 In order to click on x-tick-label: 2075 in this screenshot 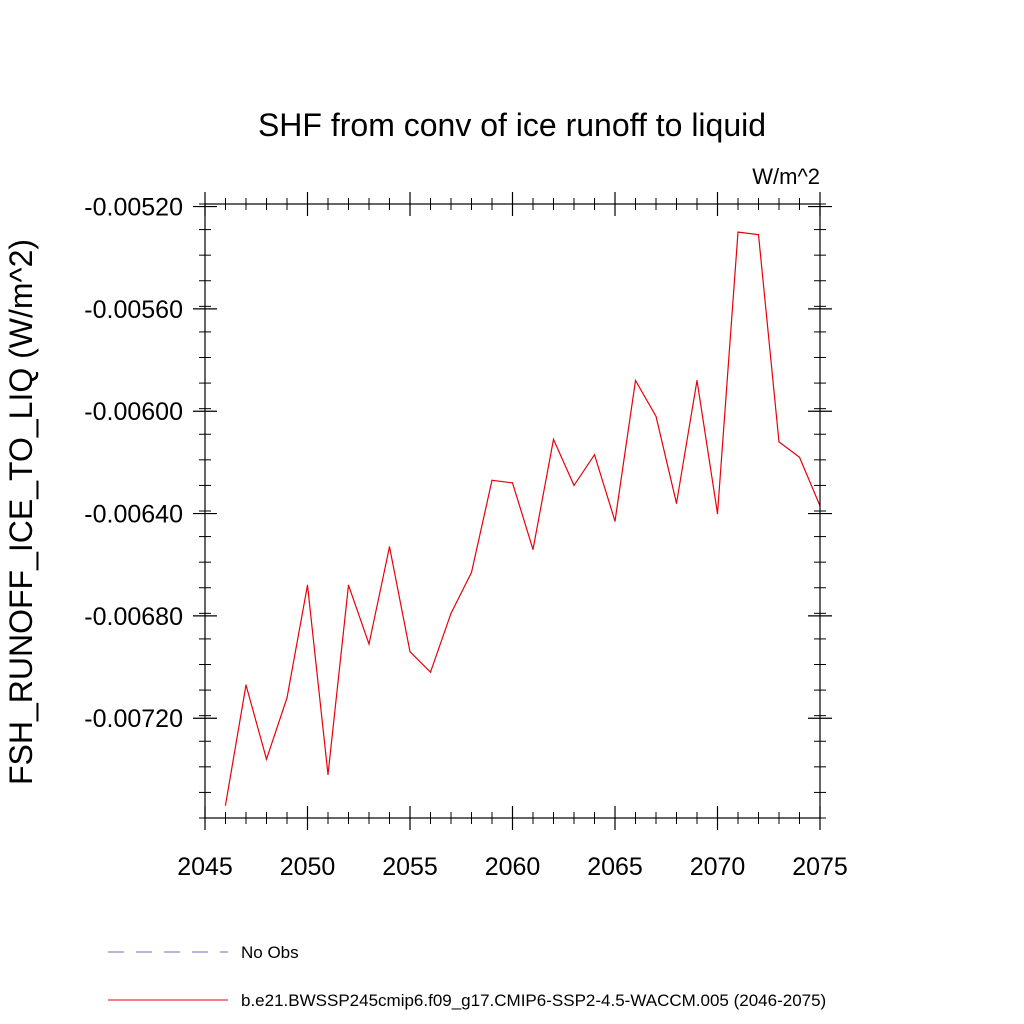, I will do `click(820, 867)`.